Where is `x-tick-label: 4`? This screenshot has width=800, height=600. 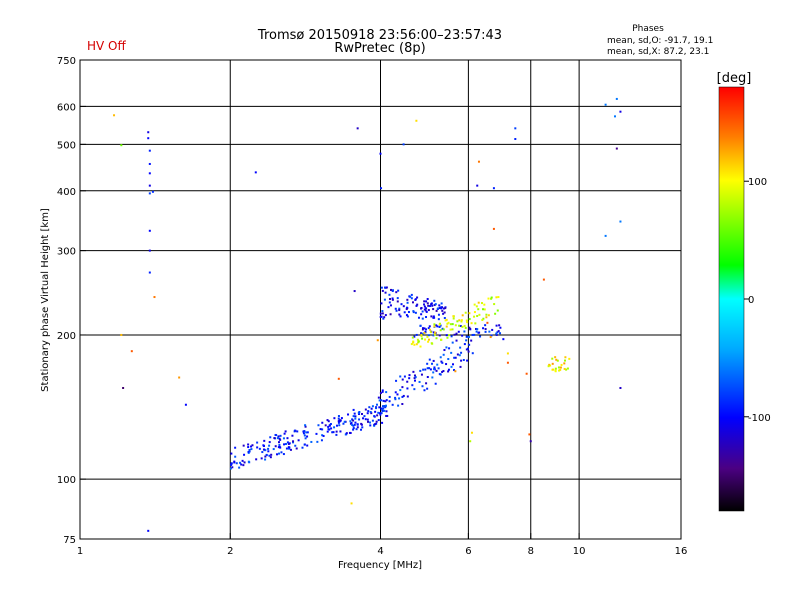
x-tick-label: 4 is located at coordinates (380, 551).